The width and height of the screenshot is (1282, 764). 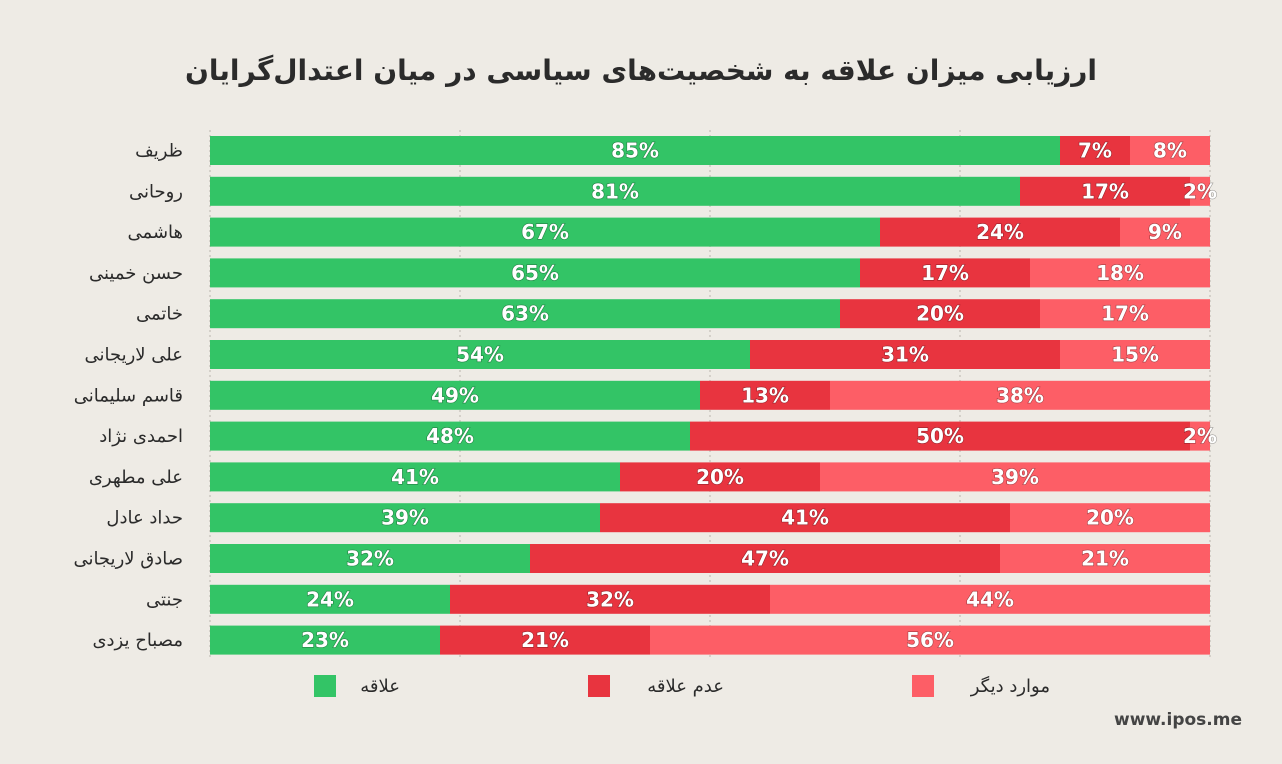 What do you see at coordinates (133, 355) in the screenshot?
I see `category-label: علی لاریجانی` at bounding box center [133, 355].